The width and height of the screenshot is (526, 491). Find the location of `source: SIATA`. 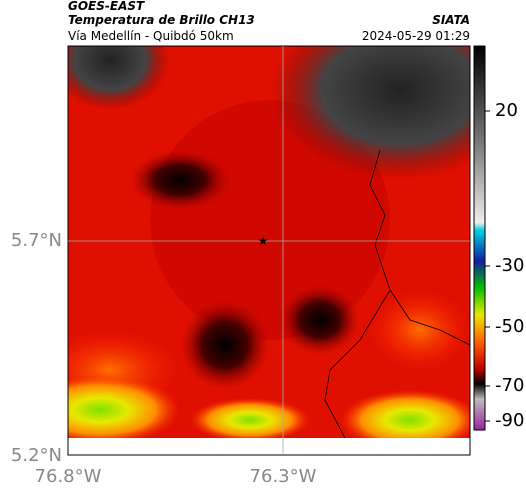

source: SIATA is located at coordinates (451, 20).